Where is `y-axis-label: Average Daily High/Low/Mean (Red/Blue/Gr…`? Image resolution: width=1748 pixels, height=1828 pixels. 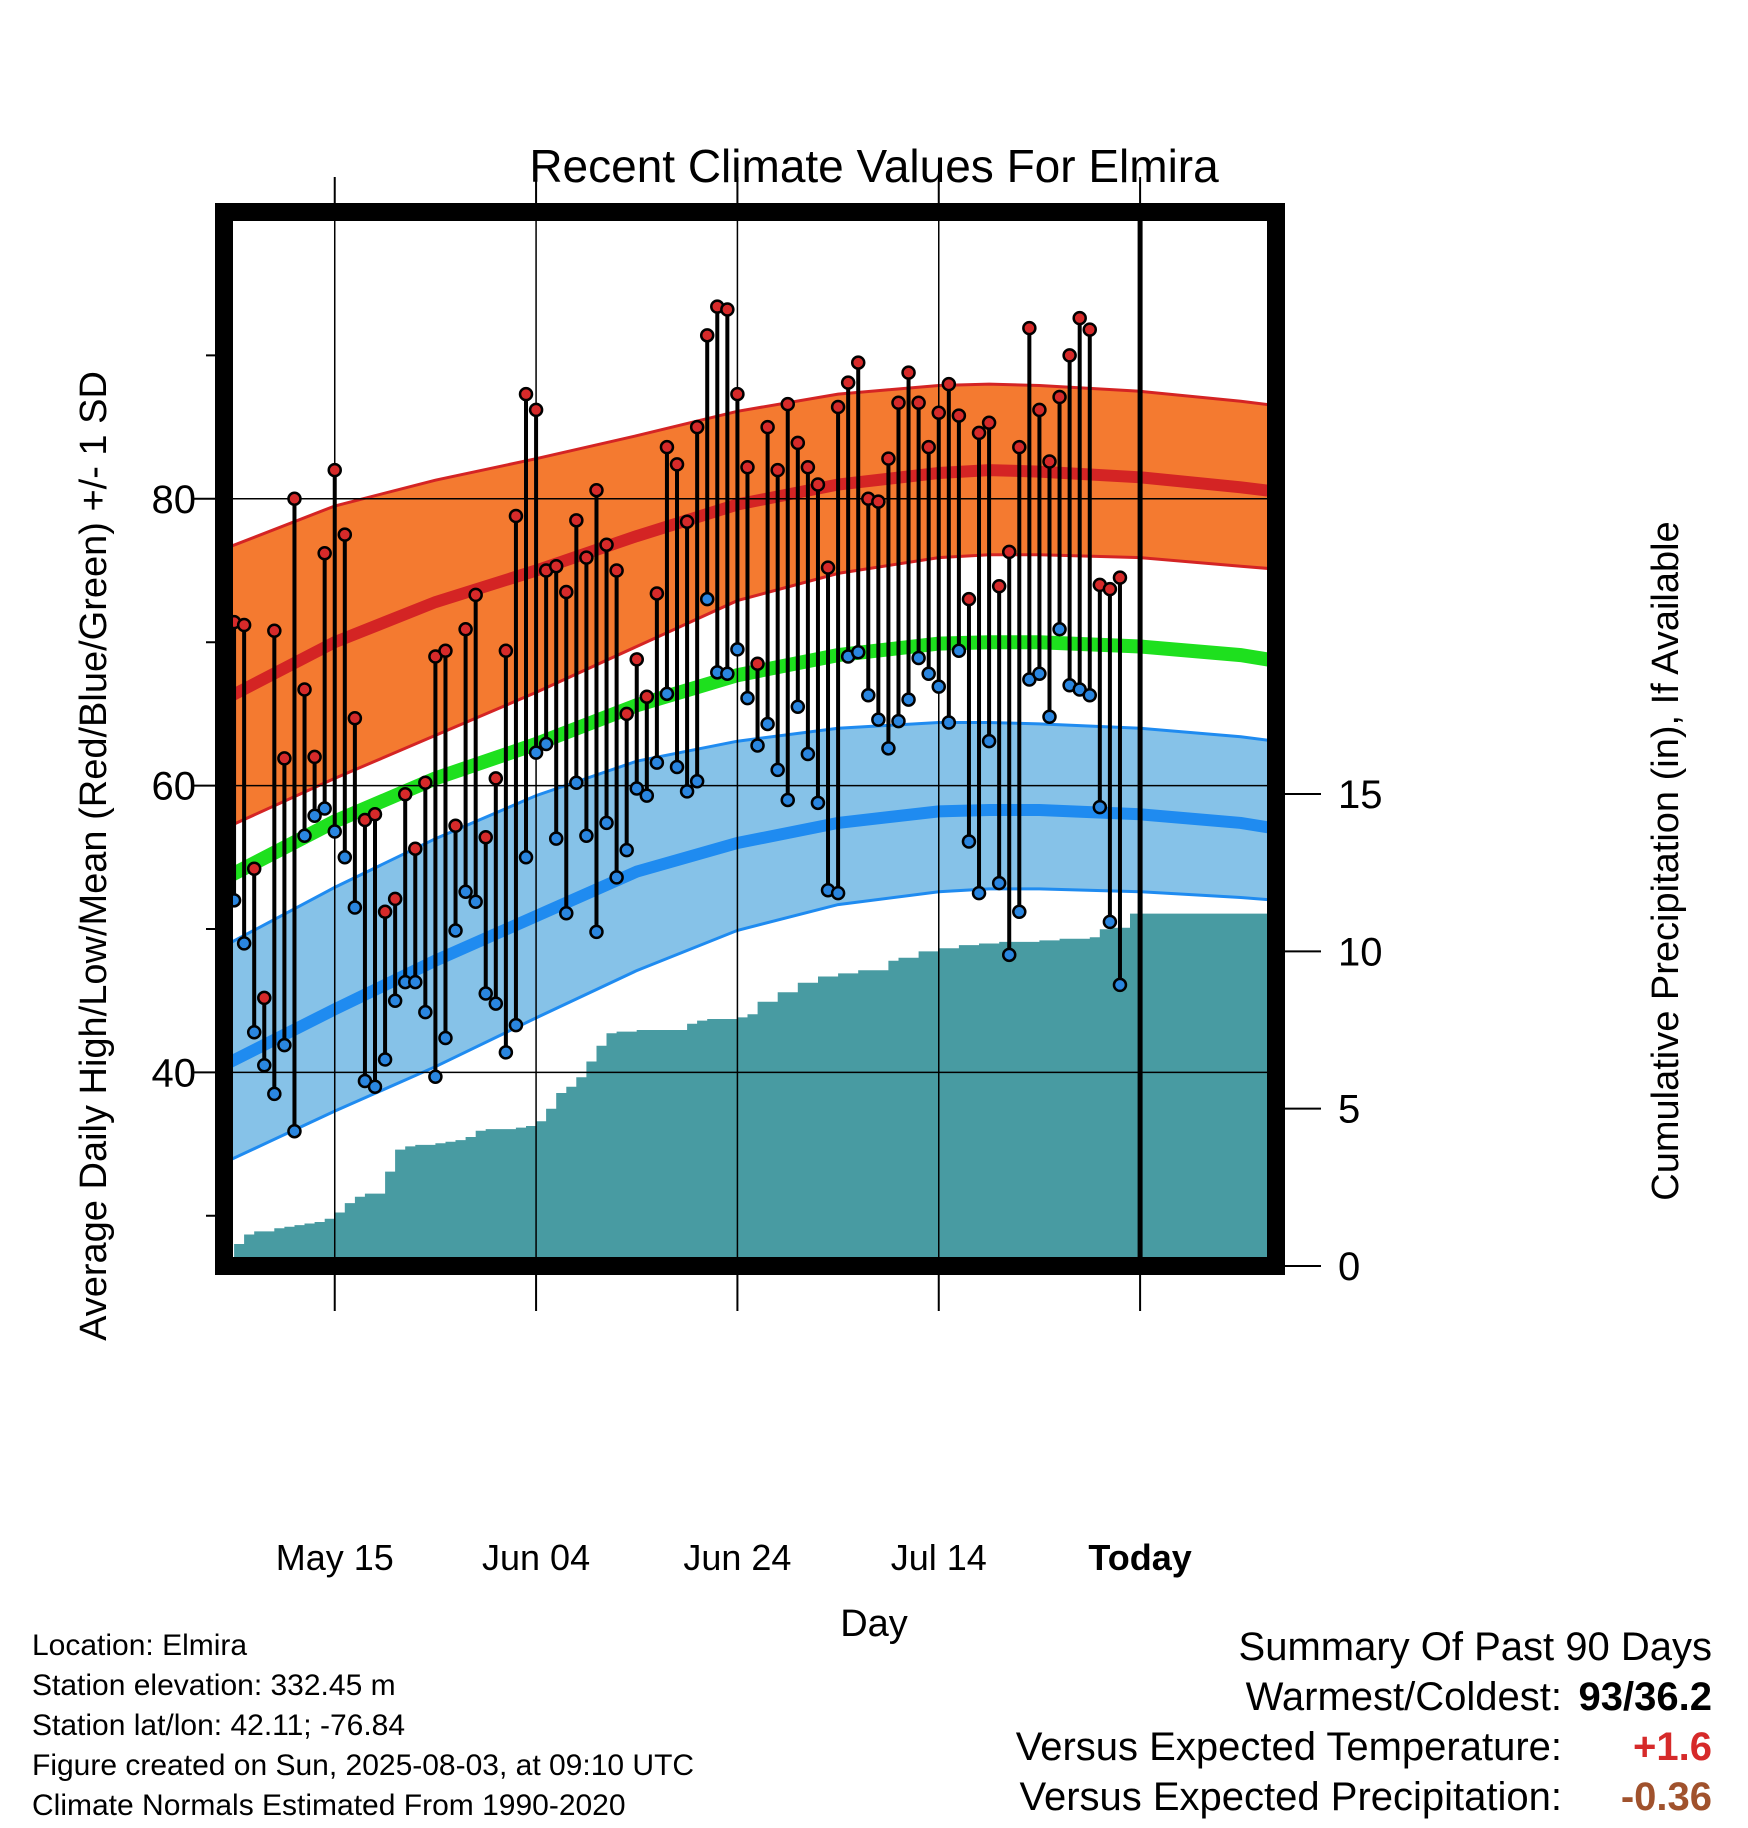 y-axis-label: Average Daily High/Low/Mean (Red/Blue/Gr… is located at coordinates (94, 856).